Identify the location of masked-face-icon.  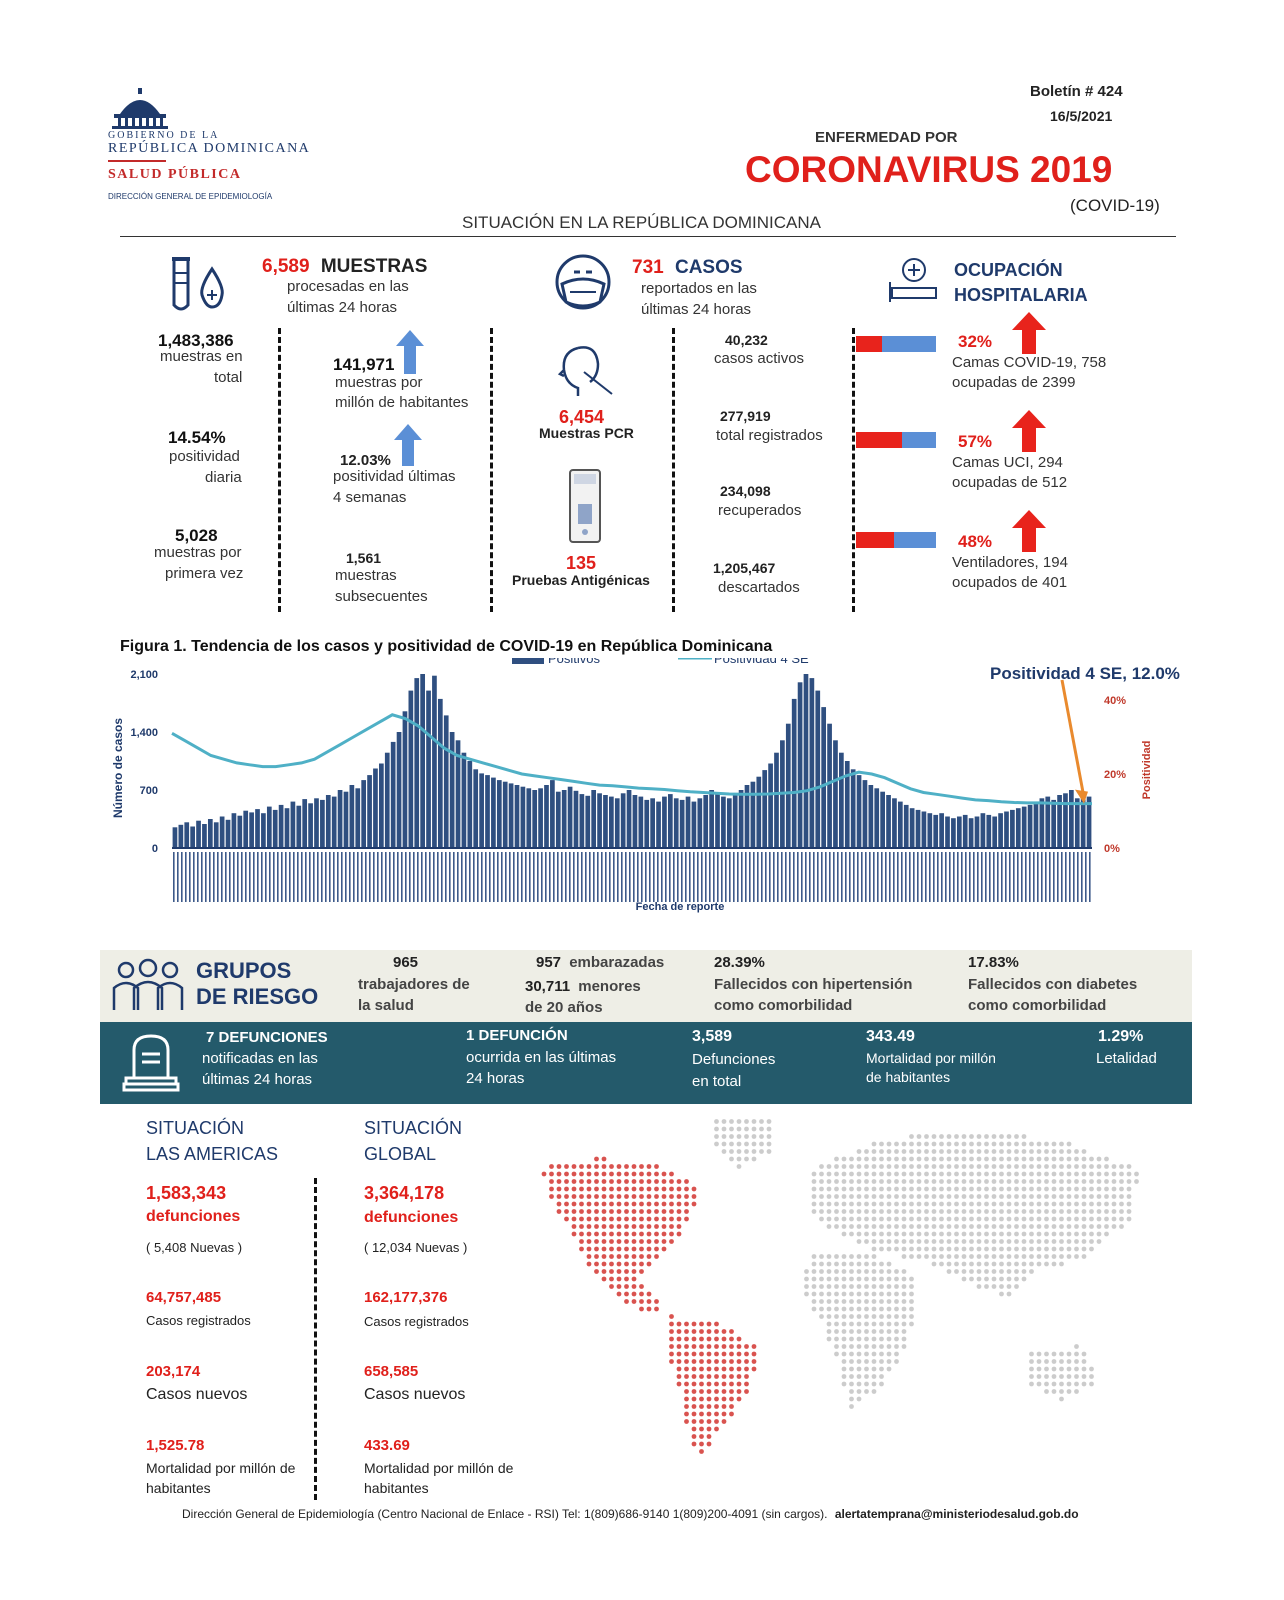
(583, 282).